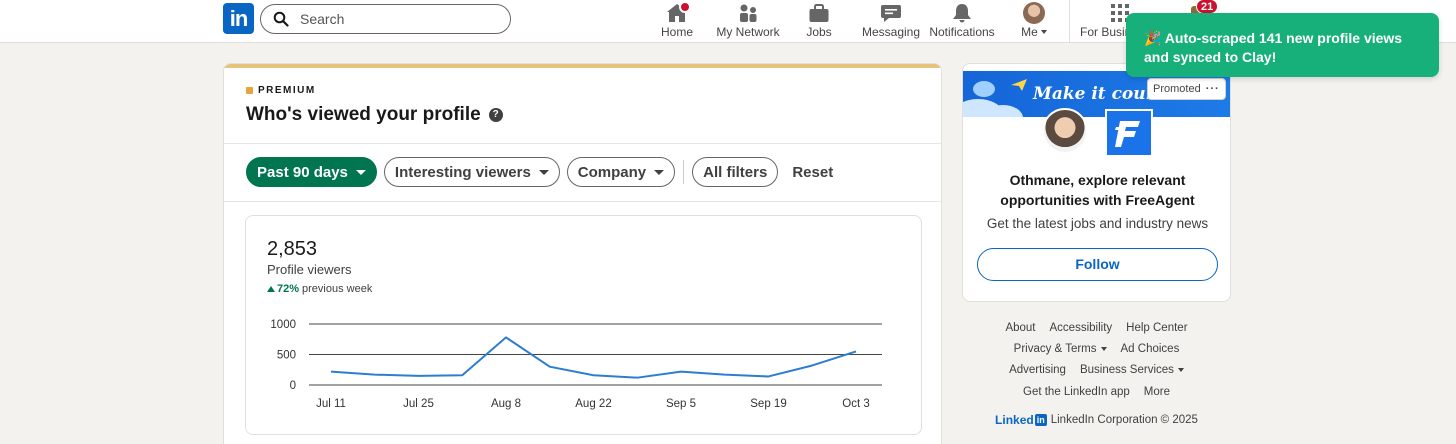  I want to click on ad-banner-text: Make it count, so click(1099, 94).